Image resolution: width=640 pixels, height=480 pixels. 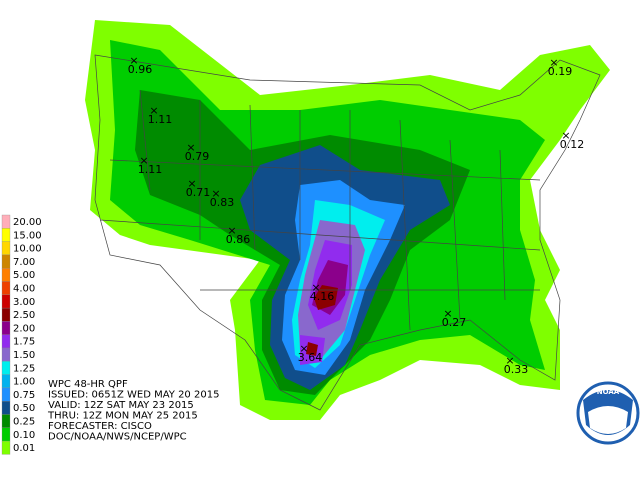 What do you see at coordinates (24, 448) in the screenshot?
I see `legend-label: 0.01` at bounding box center [24, 448].